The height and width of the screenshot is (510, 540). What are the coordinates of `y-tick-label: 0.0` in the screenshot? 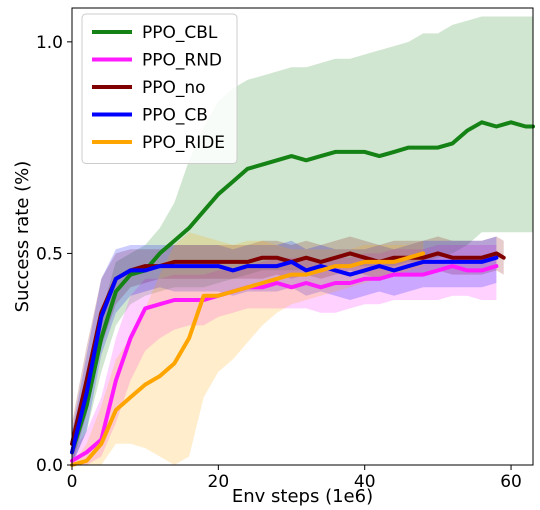 It's located at (49, 466).